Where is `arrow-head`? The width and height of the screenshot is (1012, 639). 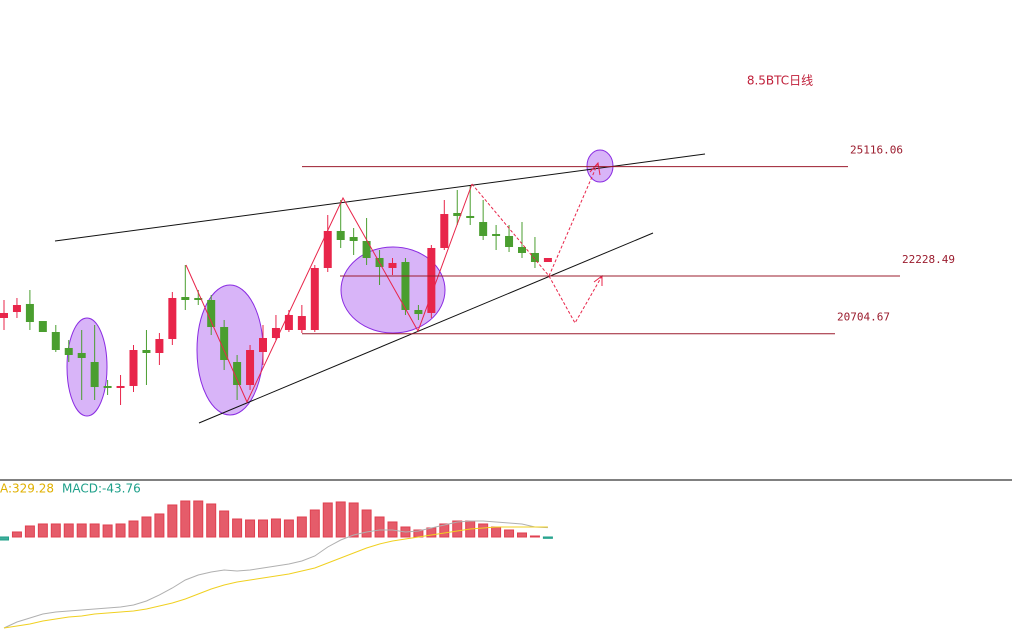 arrow-head is located at coordinates (595, 168).